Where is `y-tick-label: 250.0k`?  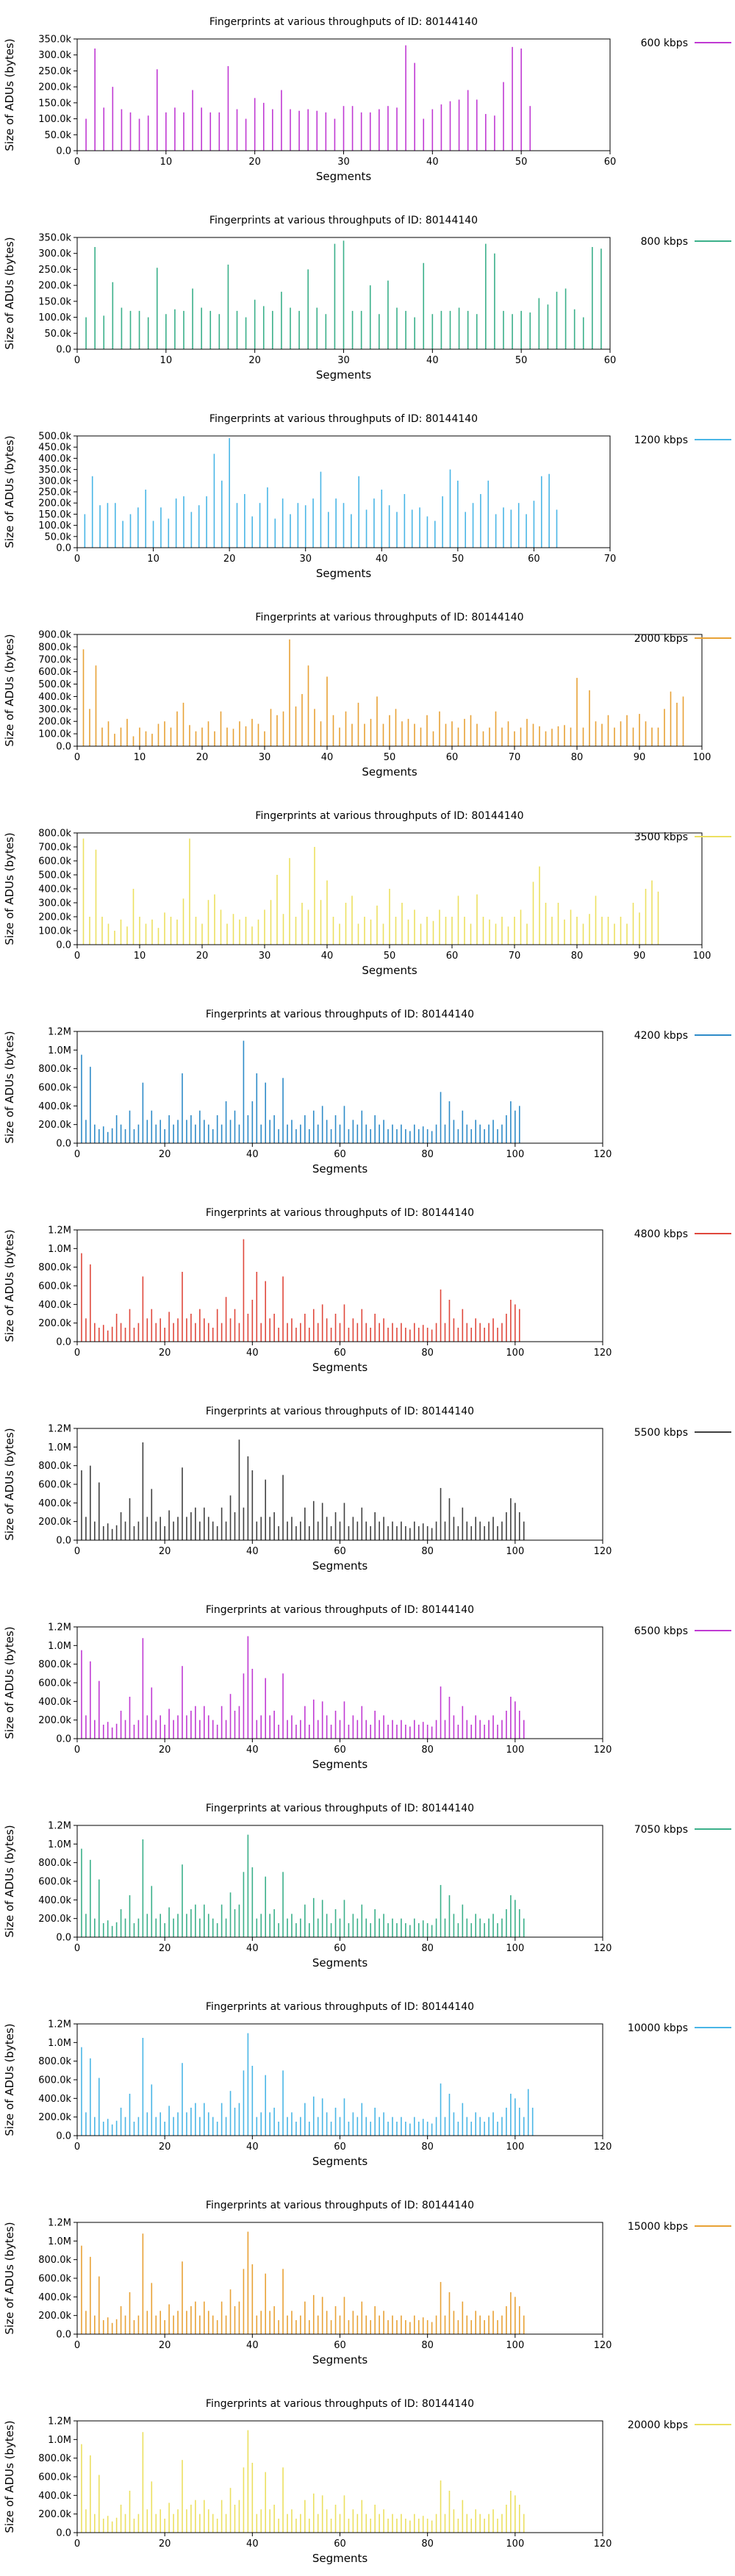
y-tick-label: 250.0k is located at coordinates (54, 270).